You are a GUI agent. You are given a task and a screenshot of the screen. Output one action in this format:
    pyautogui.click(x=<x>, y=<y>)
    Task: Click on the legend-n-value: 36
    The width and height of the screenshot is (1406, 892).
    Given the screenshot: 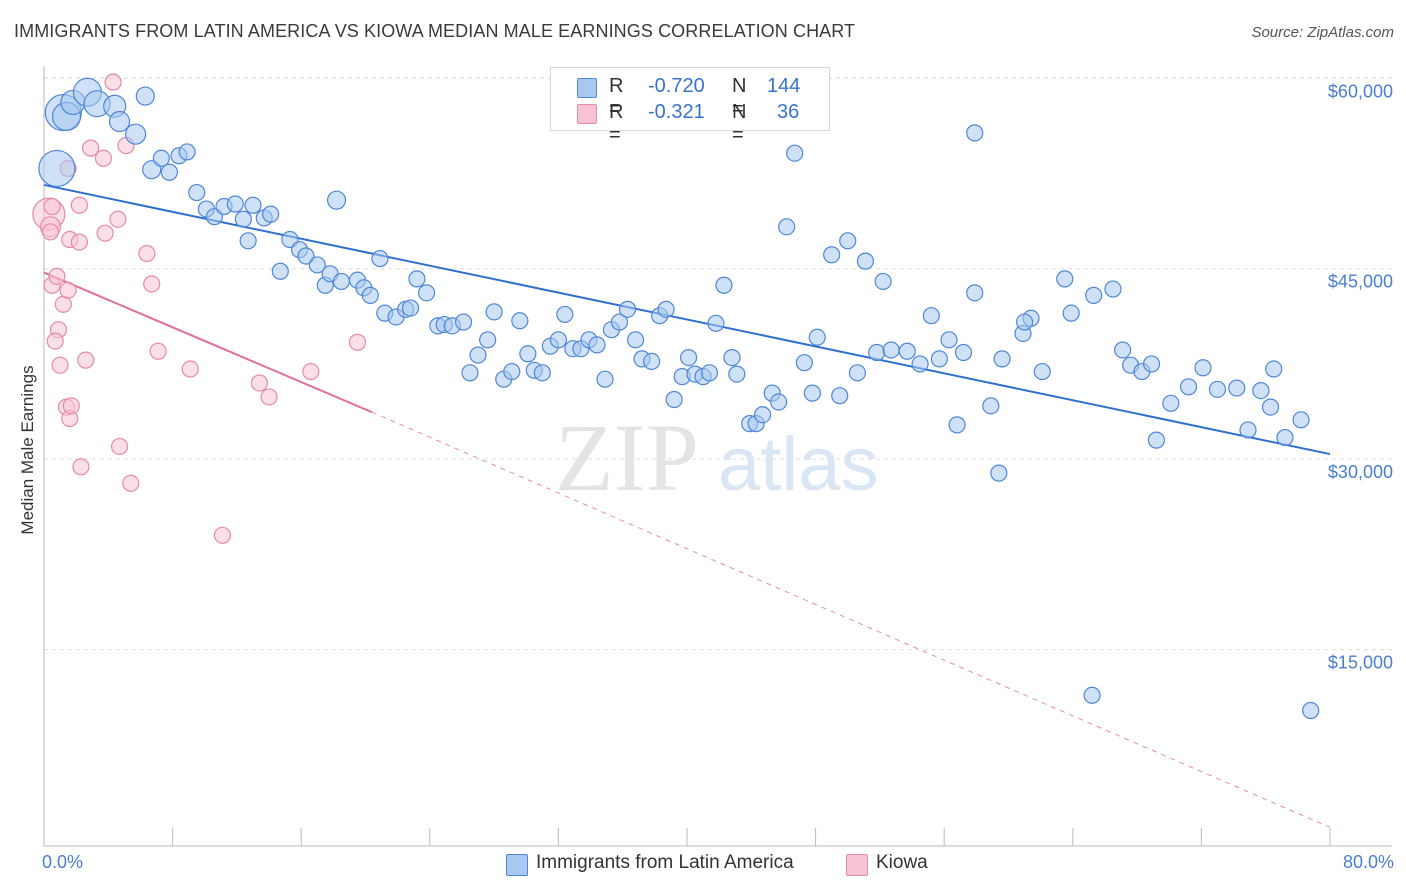 What is the action you would take?
    pyautogui.click(x=788, y=112)
    